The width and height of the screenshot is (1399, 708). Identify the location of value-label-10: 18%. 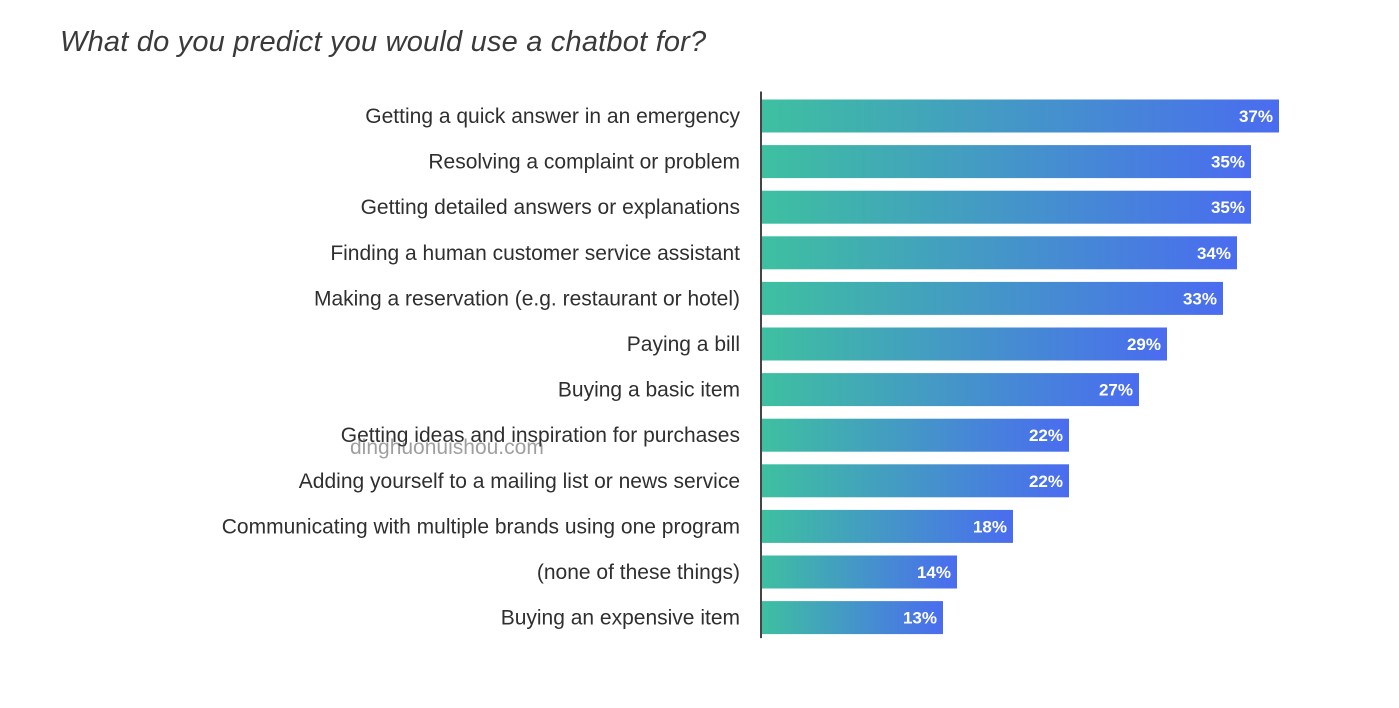
(990, 526).